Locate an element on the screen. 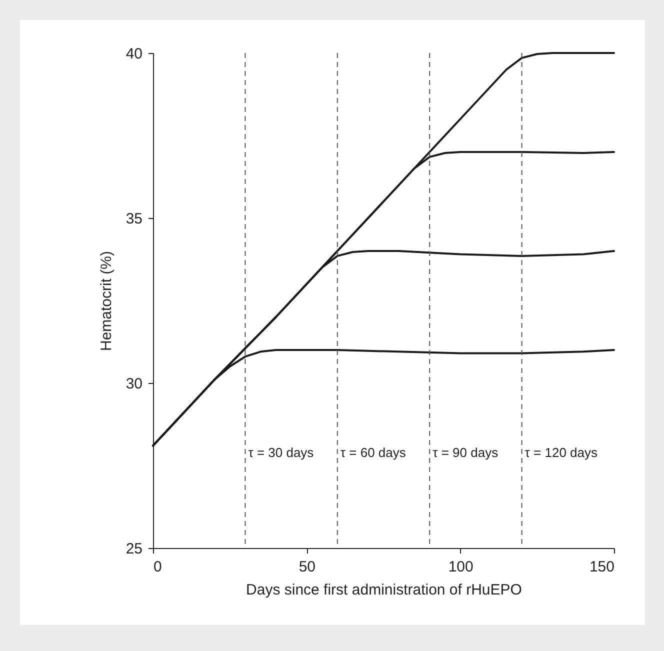 This screenshot has width=664, height=651. x-axis-title: Days since first administration of rHuEPO is located at coordinates (384, 590).